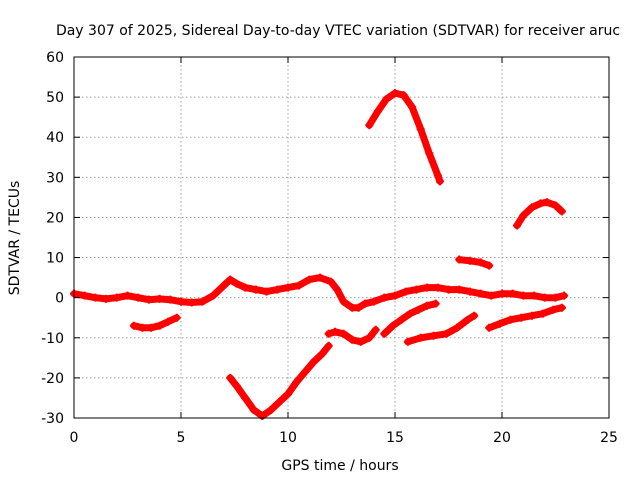 This screenshot has width=640, height=480. Describe the element at coordinates (74, 438) in the screenshot. I see `x-tick-label: 0` at that location.